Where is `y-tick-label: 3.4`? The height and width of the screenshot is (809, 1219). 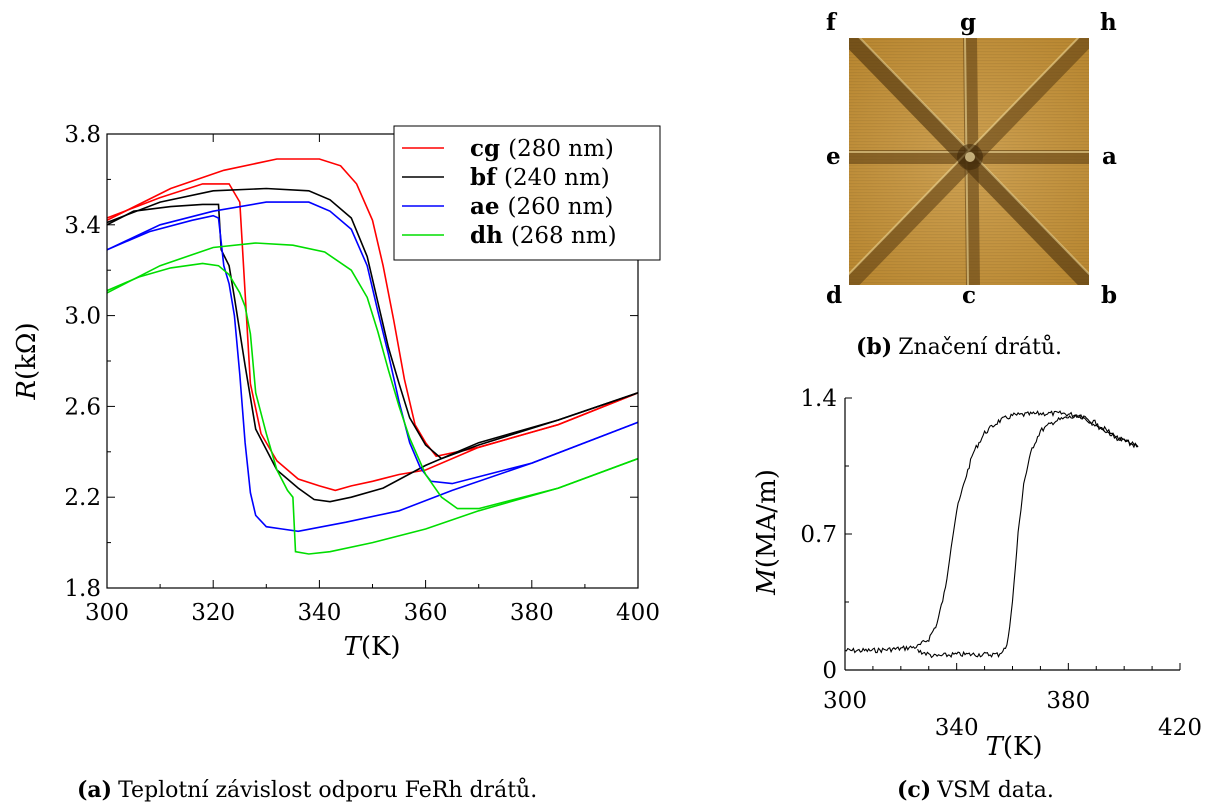
y-tick-label: 3.4 is located at coordinates (82, 226).